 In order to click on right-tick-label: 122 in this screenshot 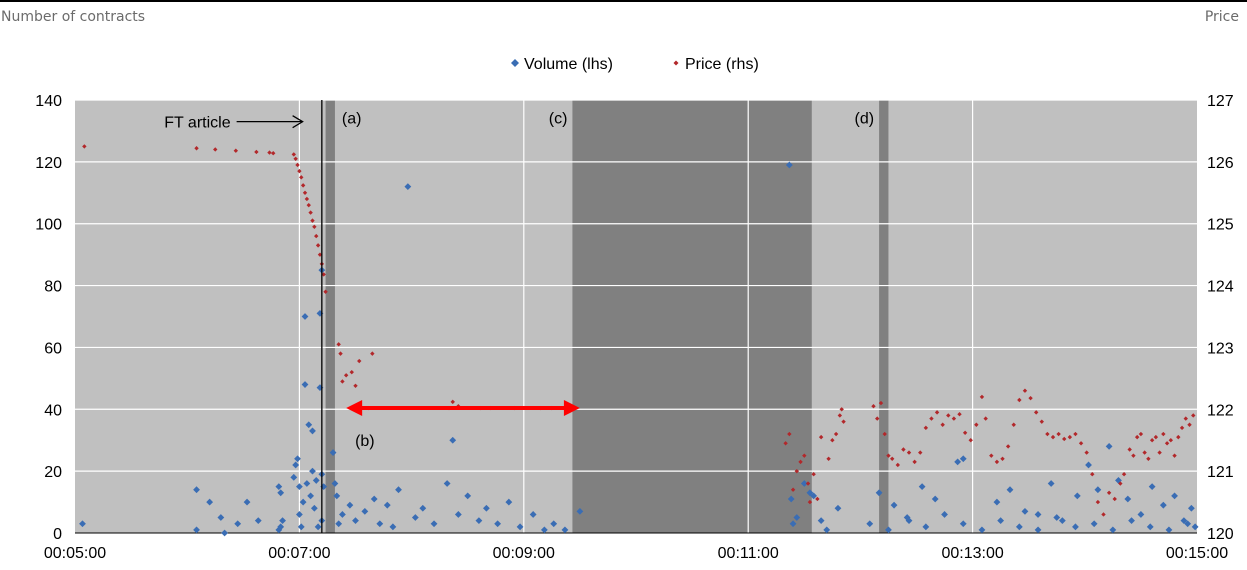, I will do `click(1220, 410)`.